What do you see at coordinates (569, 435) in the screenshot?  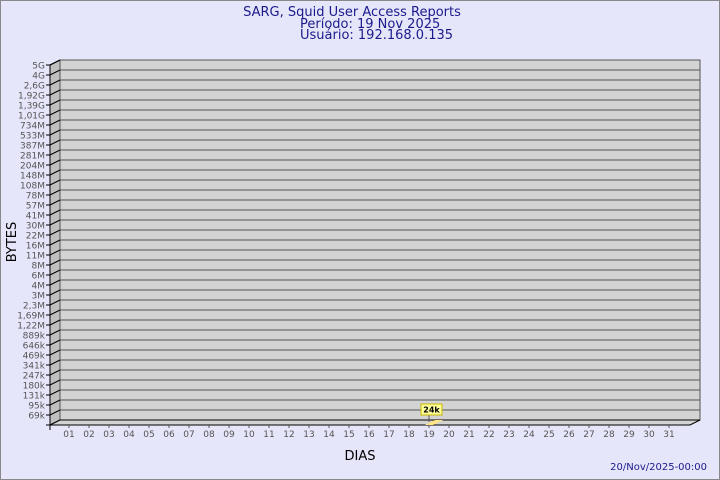 I see `x-tick-label: 26` at bounding box center [569, 435].